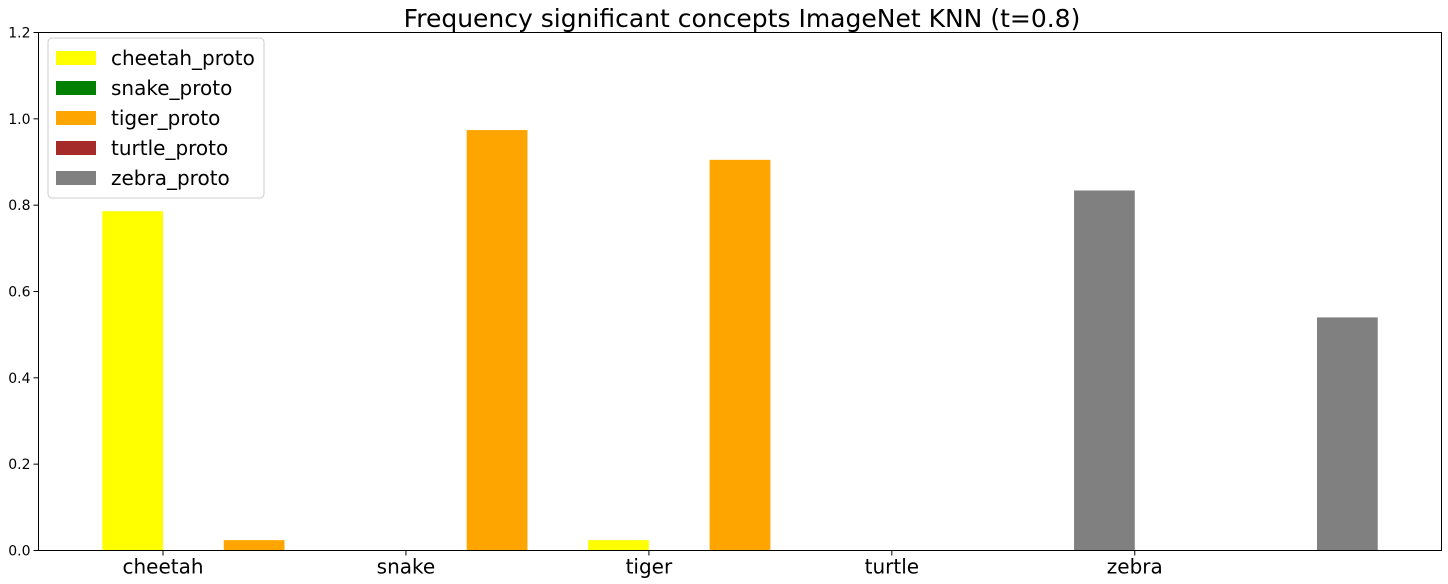  Describe the element at coordinates (740, 355) in the screenshot. I see `bar-tiger_proto-tiger` at that location.